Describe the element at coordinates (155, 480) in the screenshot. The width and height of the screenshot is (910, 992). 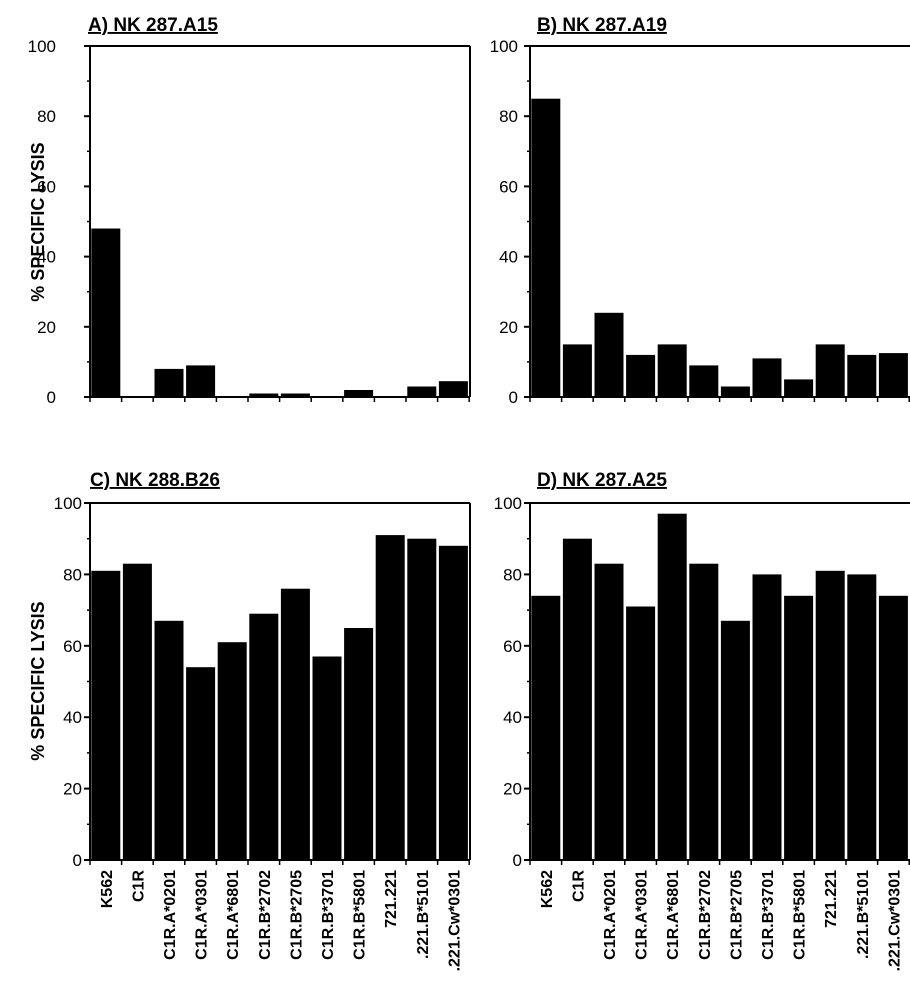
I see `panel-title: C) NK 288.B26` at that location.